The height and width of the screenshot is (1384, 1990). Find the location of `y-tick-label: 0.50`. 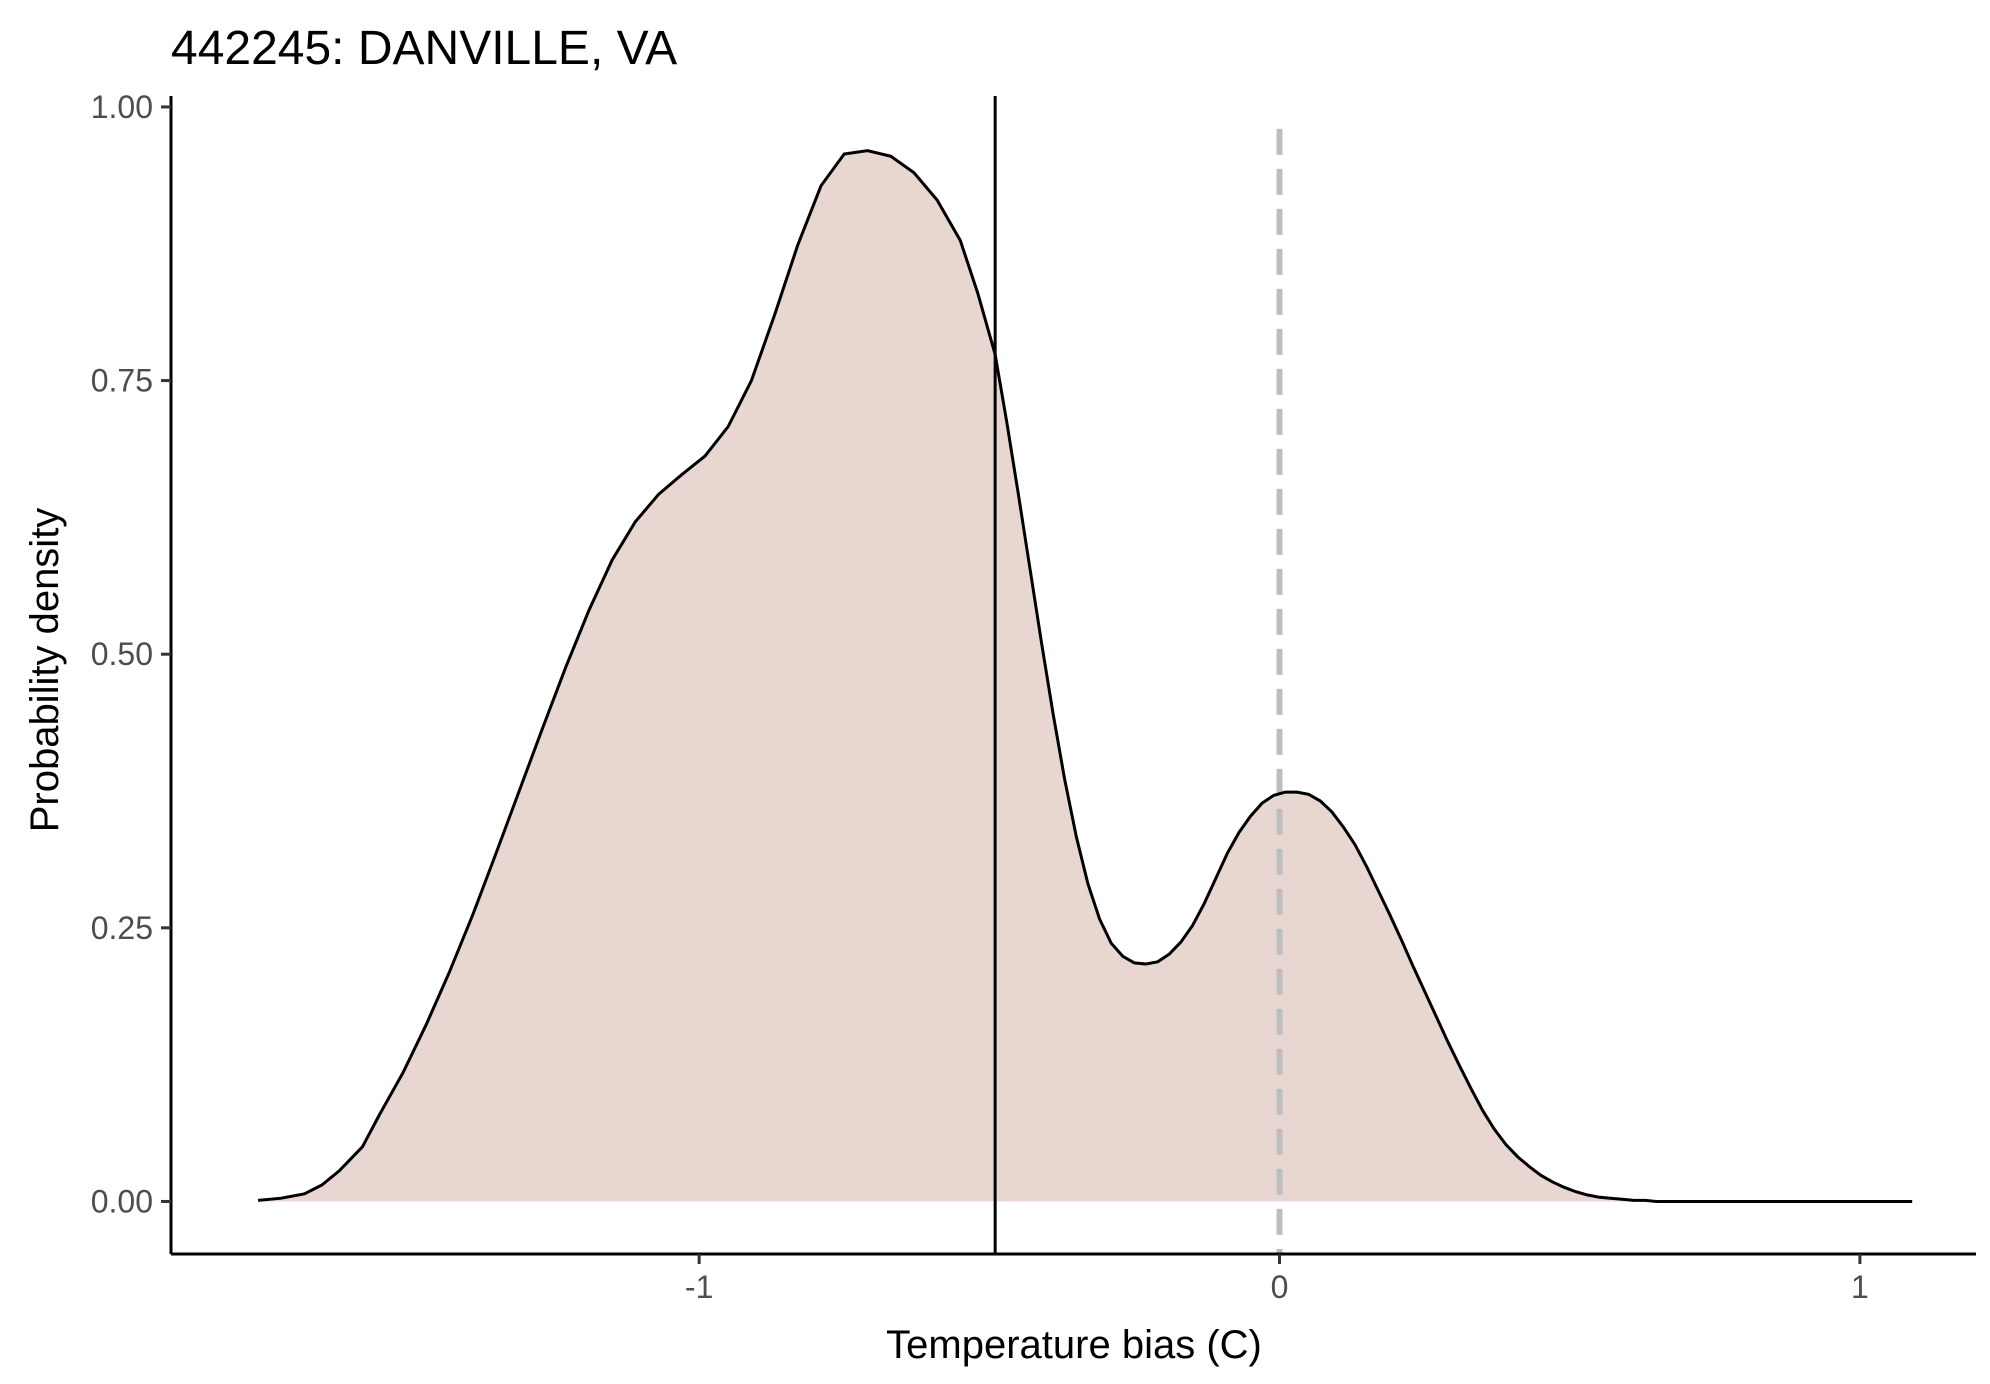

y-tick-label: 0.50 is located at coordinates (122, 654).